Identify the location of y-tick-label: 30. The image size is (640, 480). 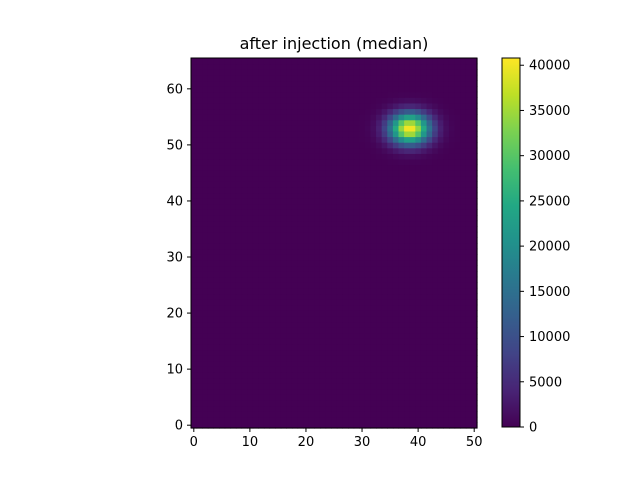
(174, 258).